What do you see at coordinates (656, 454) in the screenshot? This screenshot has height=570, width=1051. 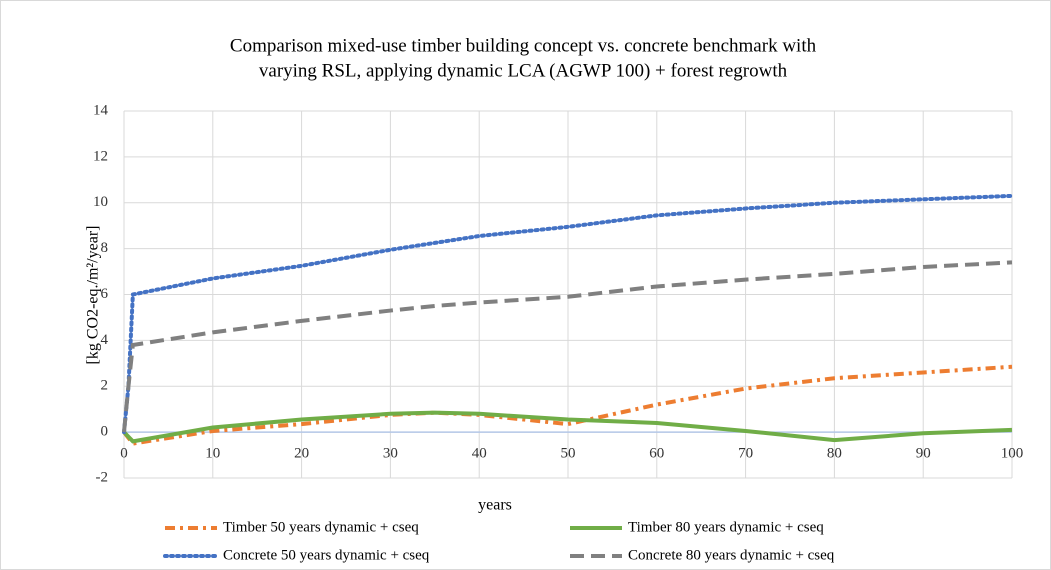 I see `x-tick-label: 60` at bounding box center [656, 454].